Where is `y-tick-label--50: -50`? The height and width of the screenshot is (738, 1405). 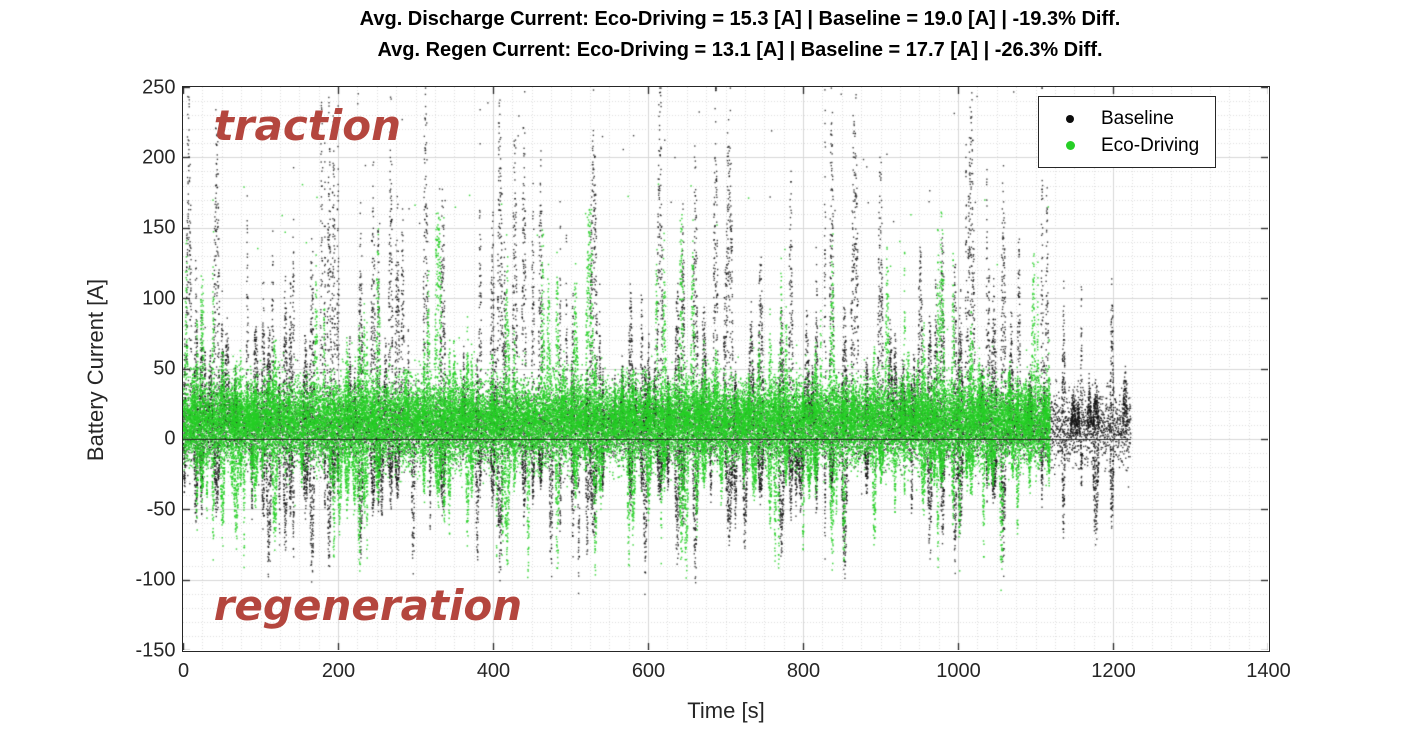 y-tick-label--50: -50 is located at coordinates (161, 509).